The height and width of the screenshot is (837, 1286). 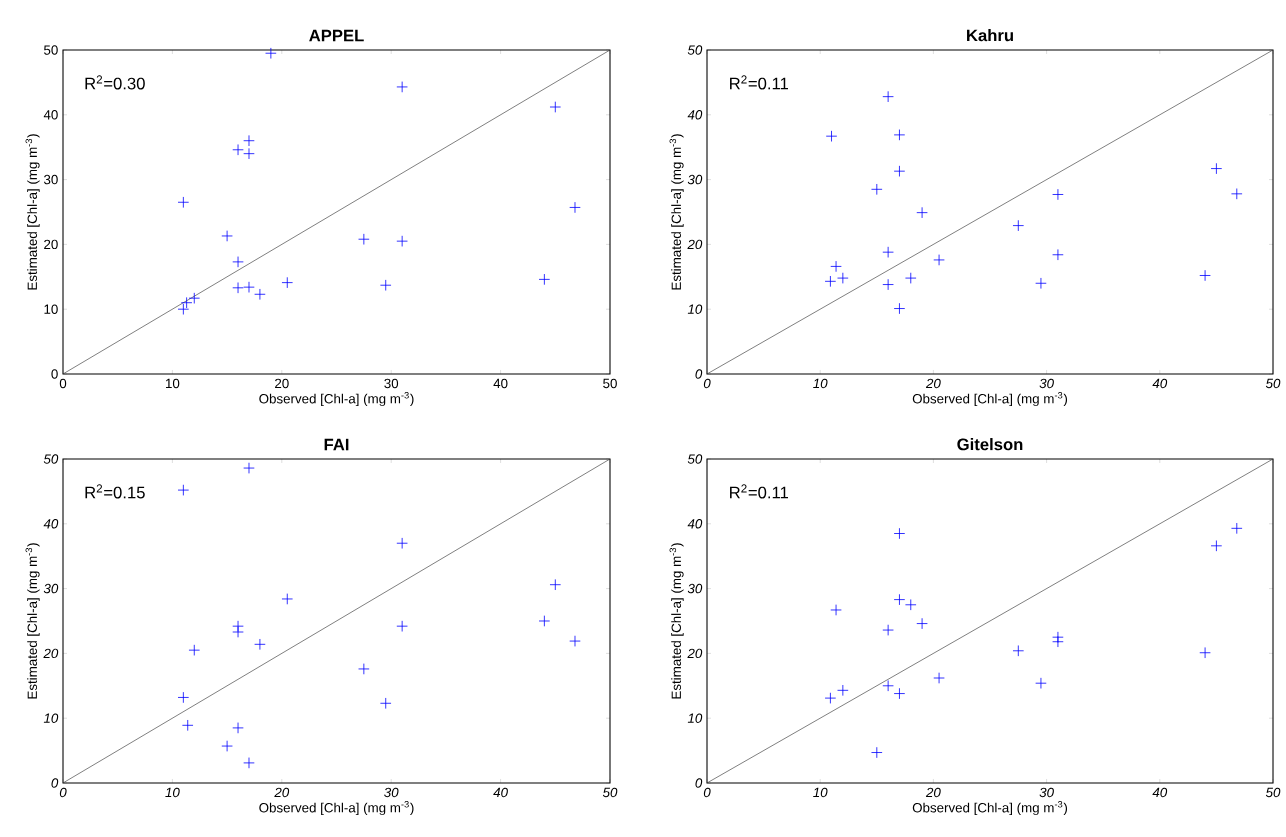 What do you see at coordinates (990, 444) in the screenshot?
I see `chart-title: Gitelson` at bounding box center [990, 444].